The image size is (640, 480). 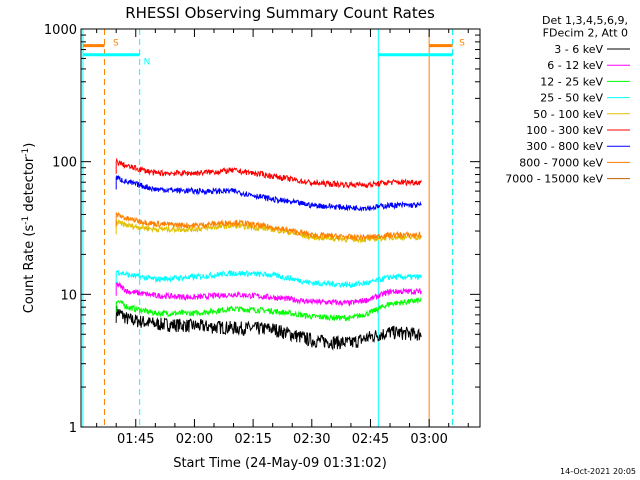 I want to click on y-axis-label-sup1: -1, so click(x=26, y=220).